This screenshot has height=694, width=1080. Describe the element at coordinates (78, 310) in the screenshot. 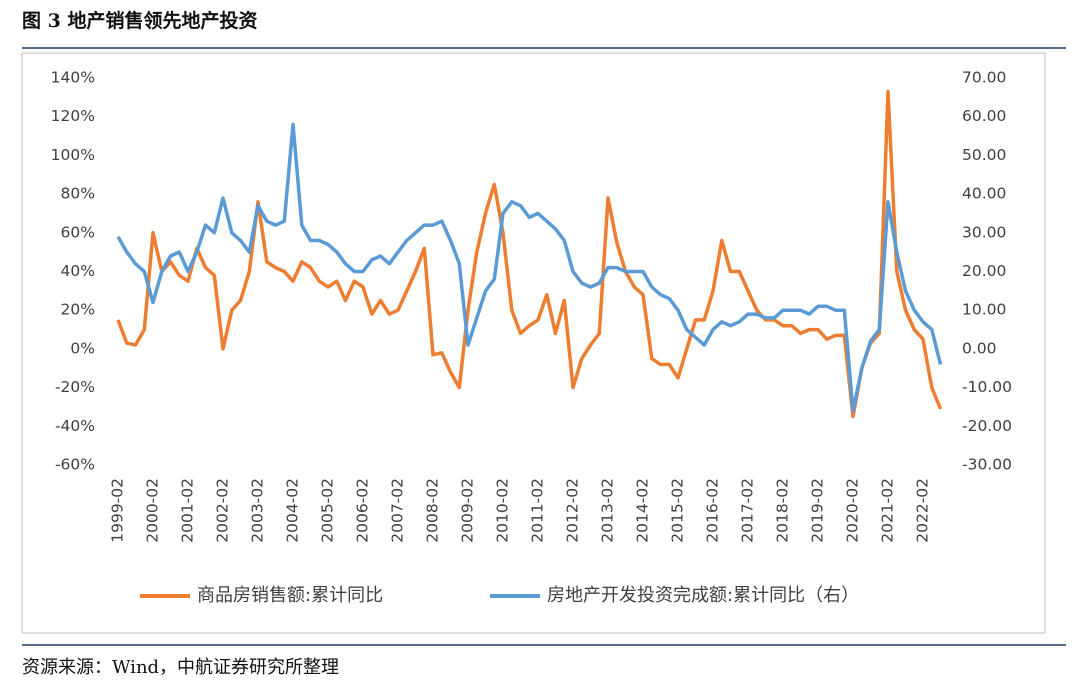

I see `y-tick-label: 20%` at that location.